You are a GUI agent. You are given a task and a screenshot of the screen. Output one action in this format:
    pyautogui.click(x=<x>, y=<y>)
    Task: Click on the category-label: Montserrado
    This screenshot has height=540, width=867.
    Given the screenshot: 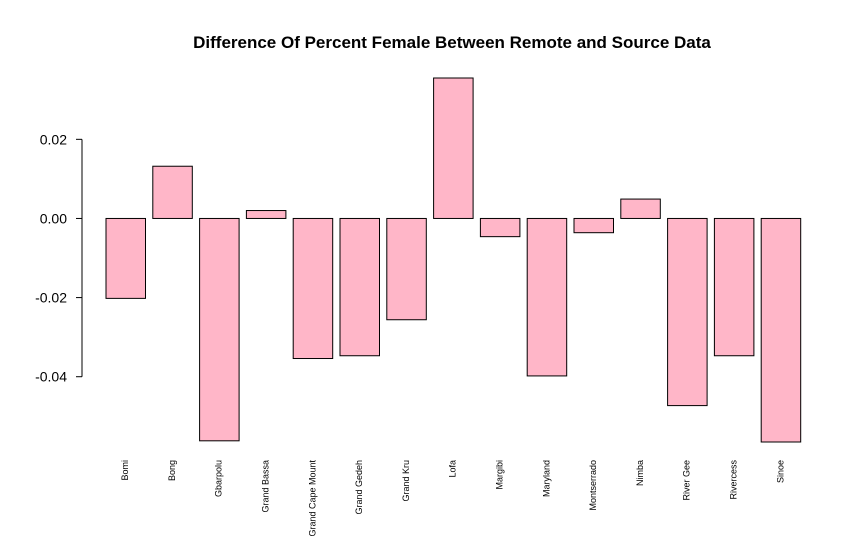 What is the action you would take?
    pyautogui.click(x=593, y=485)
    